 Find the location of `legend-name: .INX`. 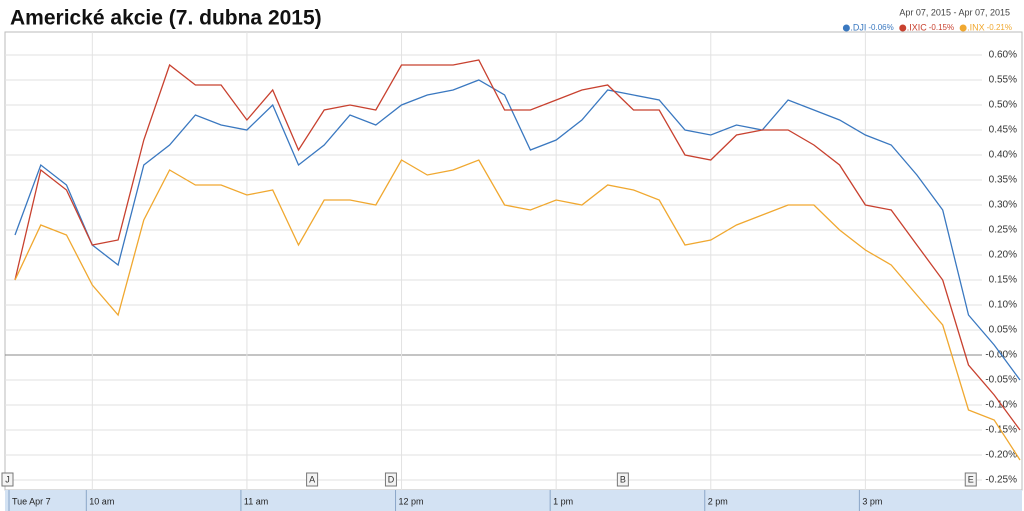

legend-name: .INX is located at coordinates (976, 27).